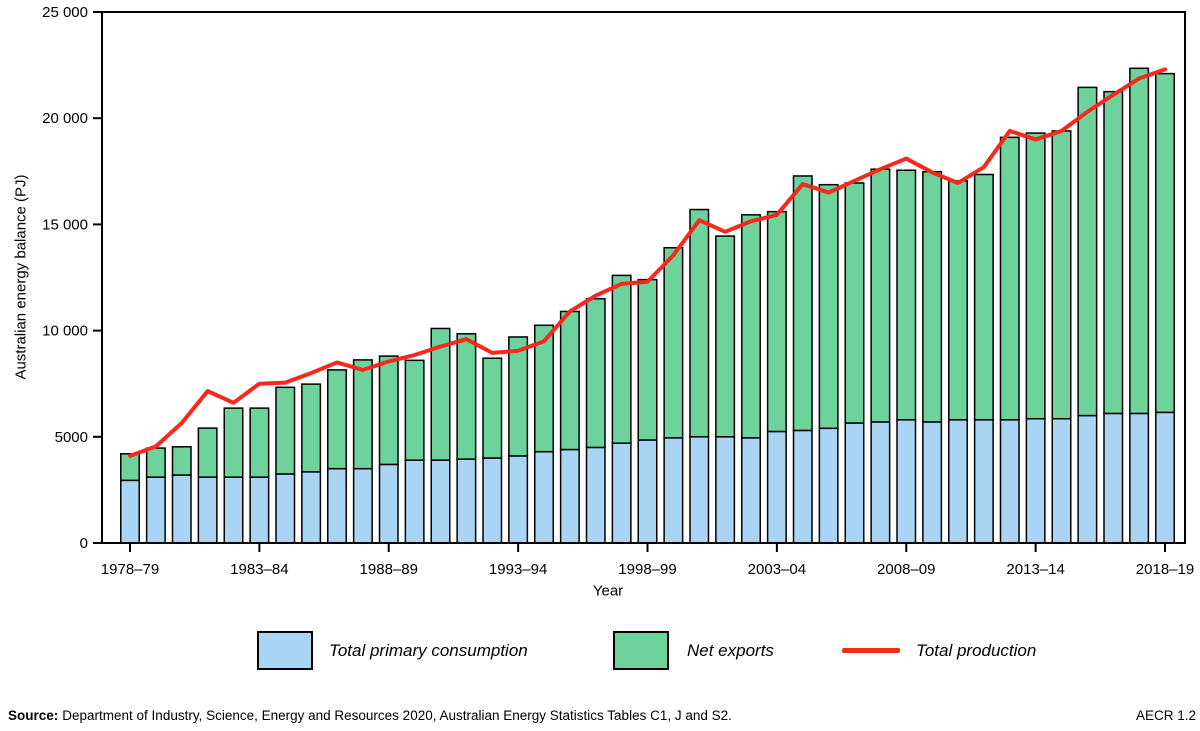 The width and height of the screenshot is (1200, 731). Describe the element at coordinates (65, 12) in the screenshot. I see `y-tick-label: 25 000` at that location.